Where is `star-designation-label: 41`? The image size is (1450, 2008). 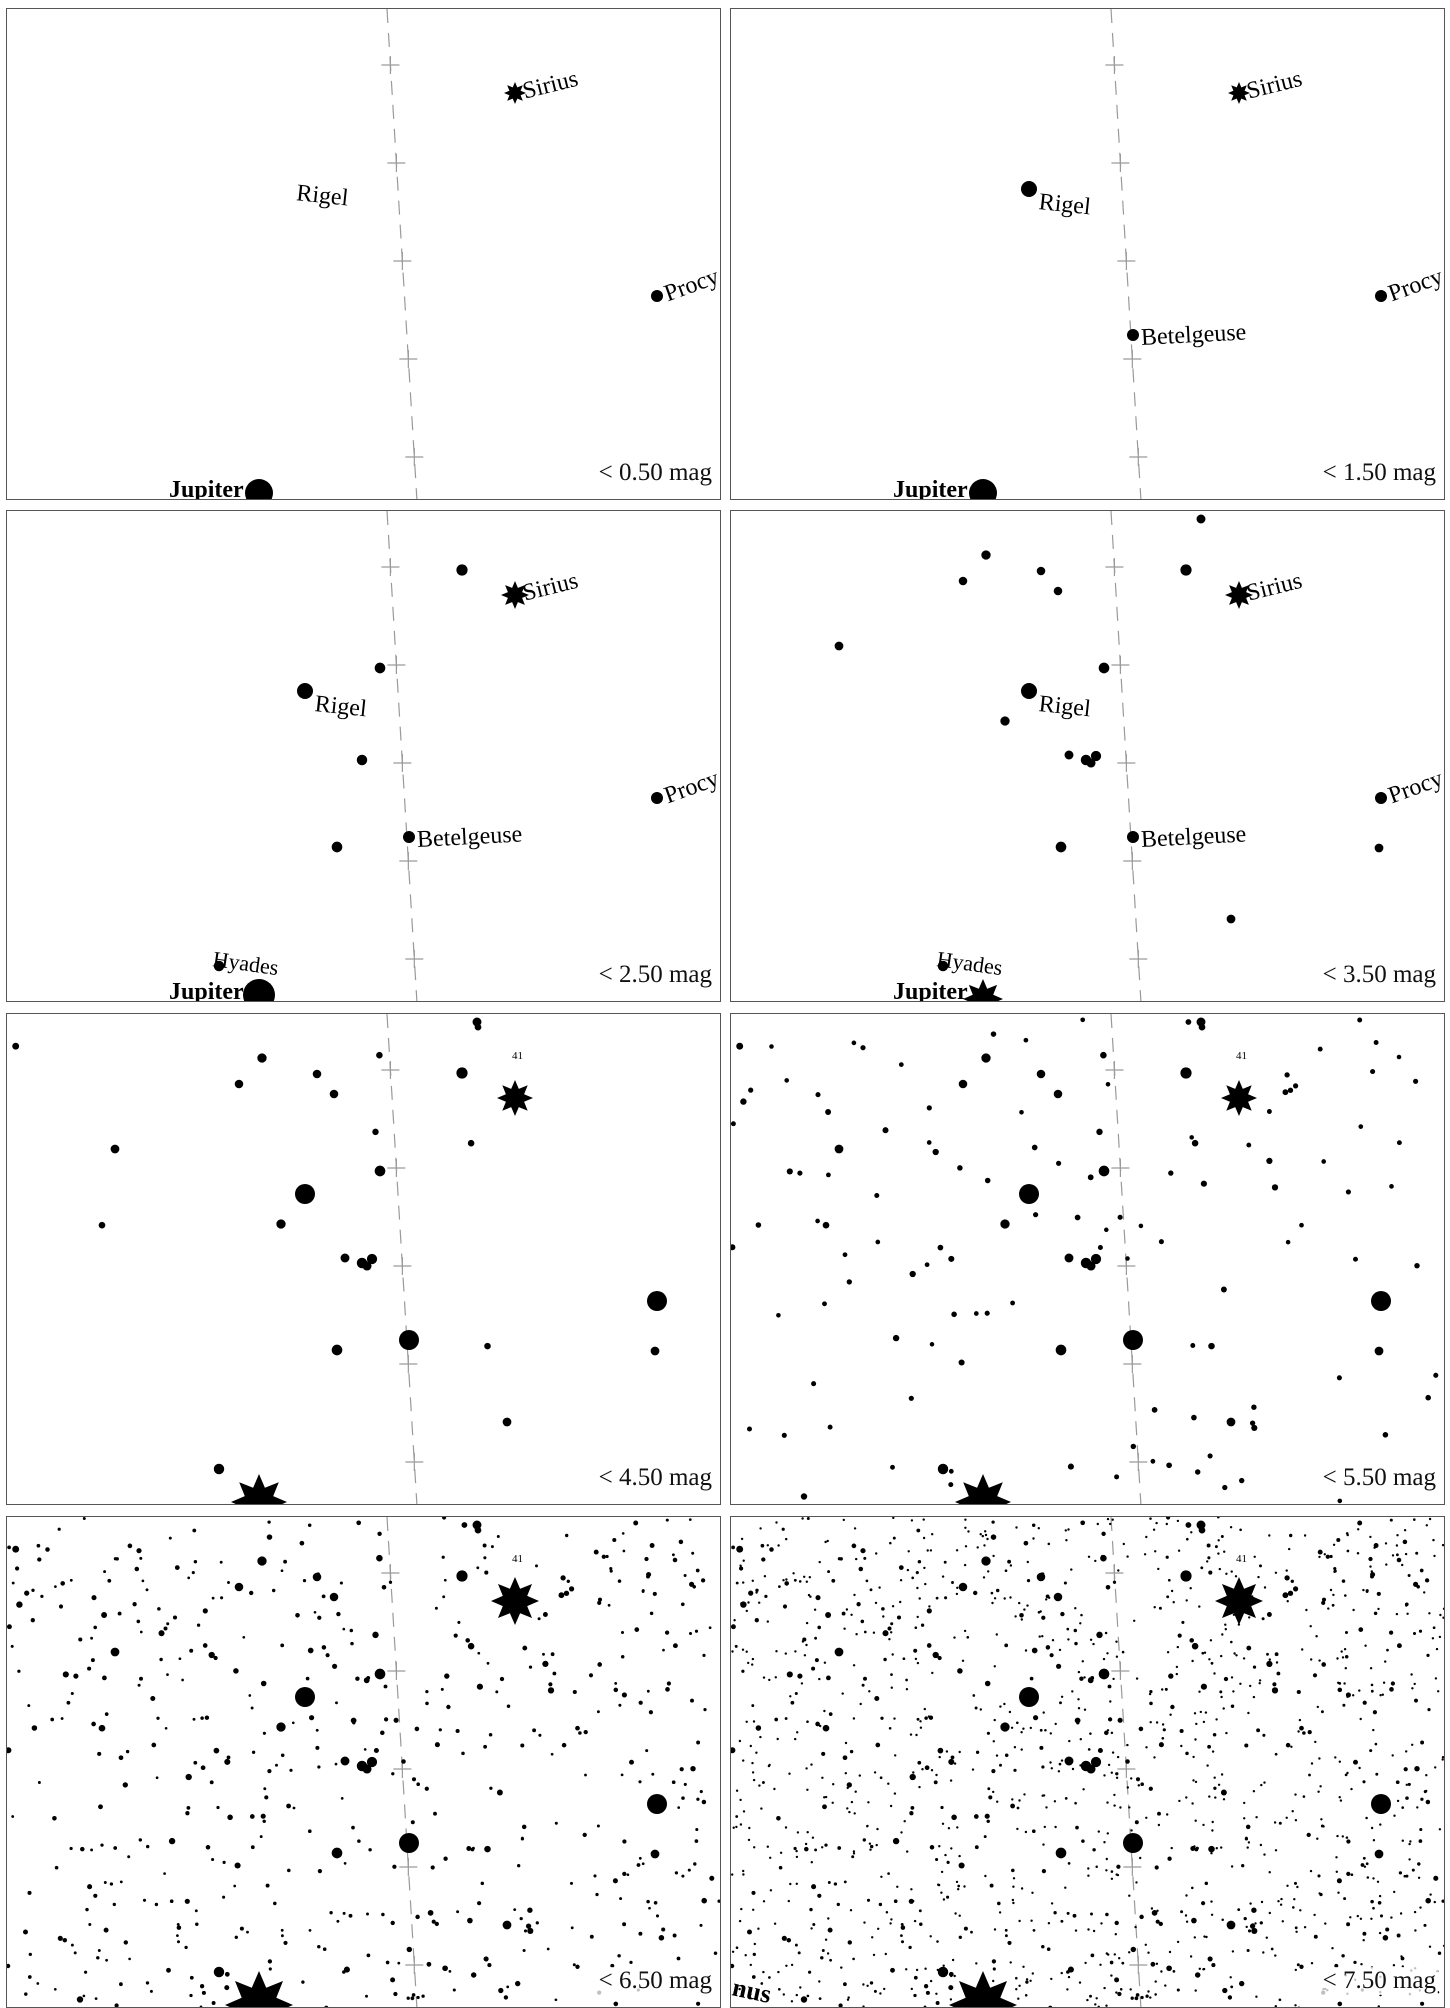
star-designation-label: 41 is located at coordinates (1241, 1056).